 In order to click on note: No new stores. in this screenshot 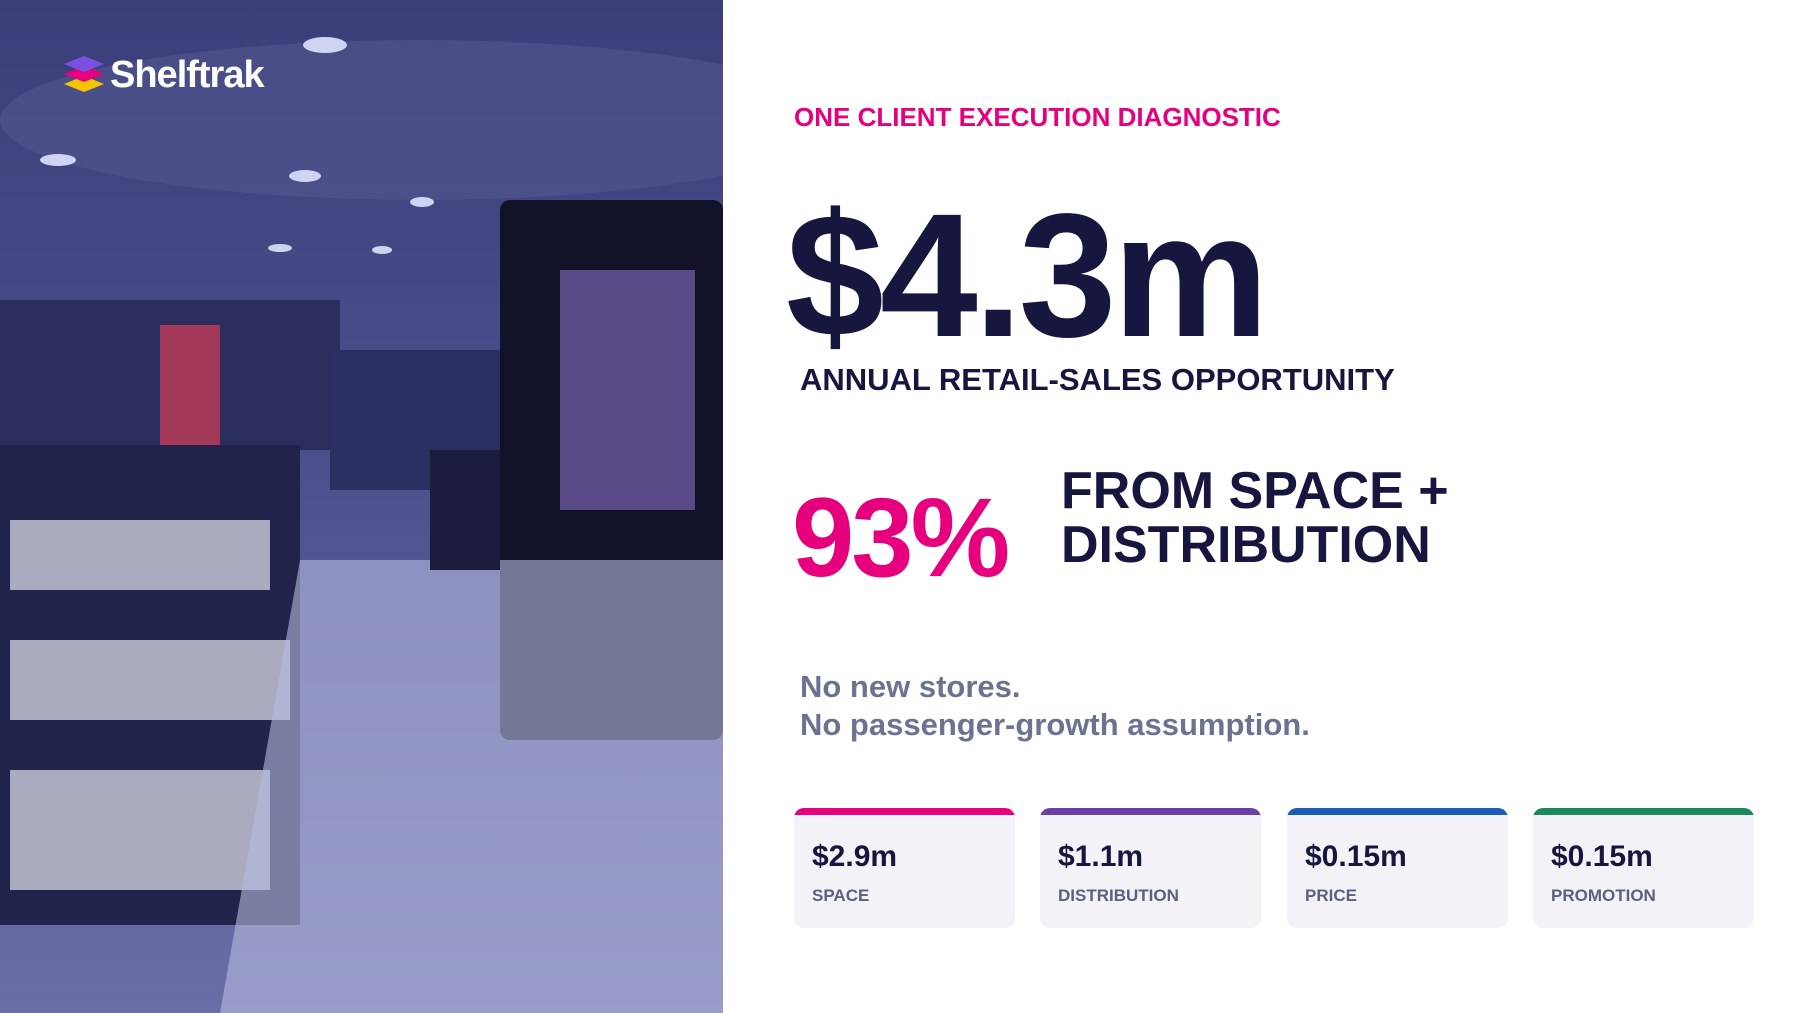, I will do `click(910, 686)`.